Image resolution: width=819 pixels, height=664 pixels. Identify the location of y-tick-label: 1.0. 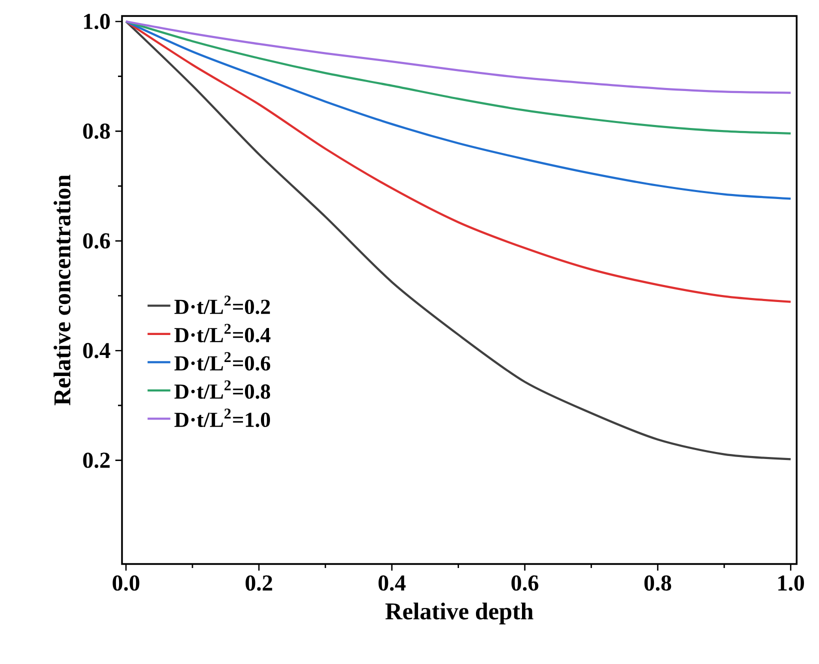
(97, 22).